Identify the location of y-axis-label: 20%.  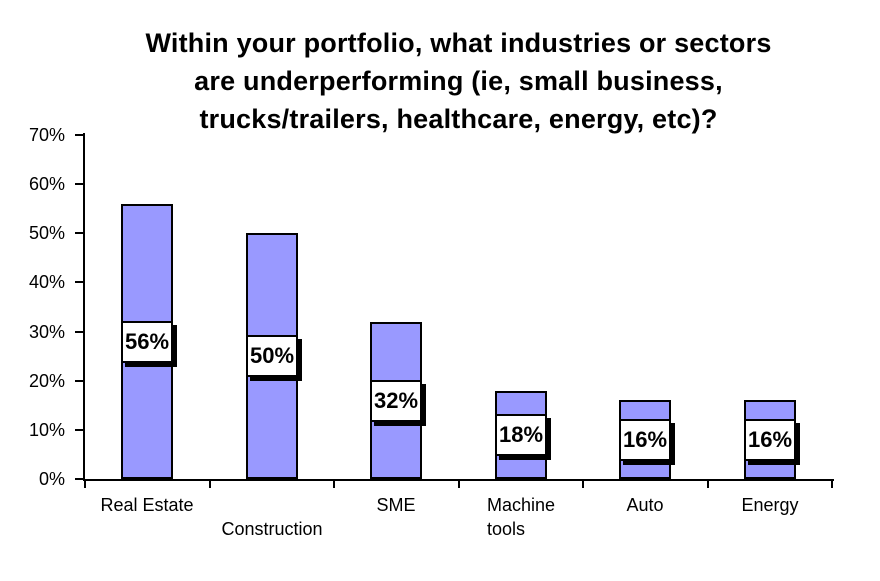
(46, 380).